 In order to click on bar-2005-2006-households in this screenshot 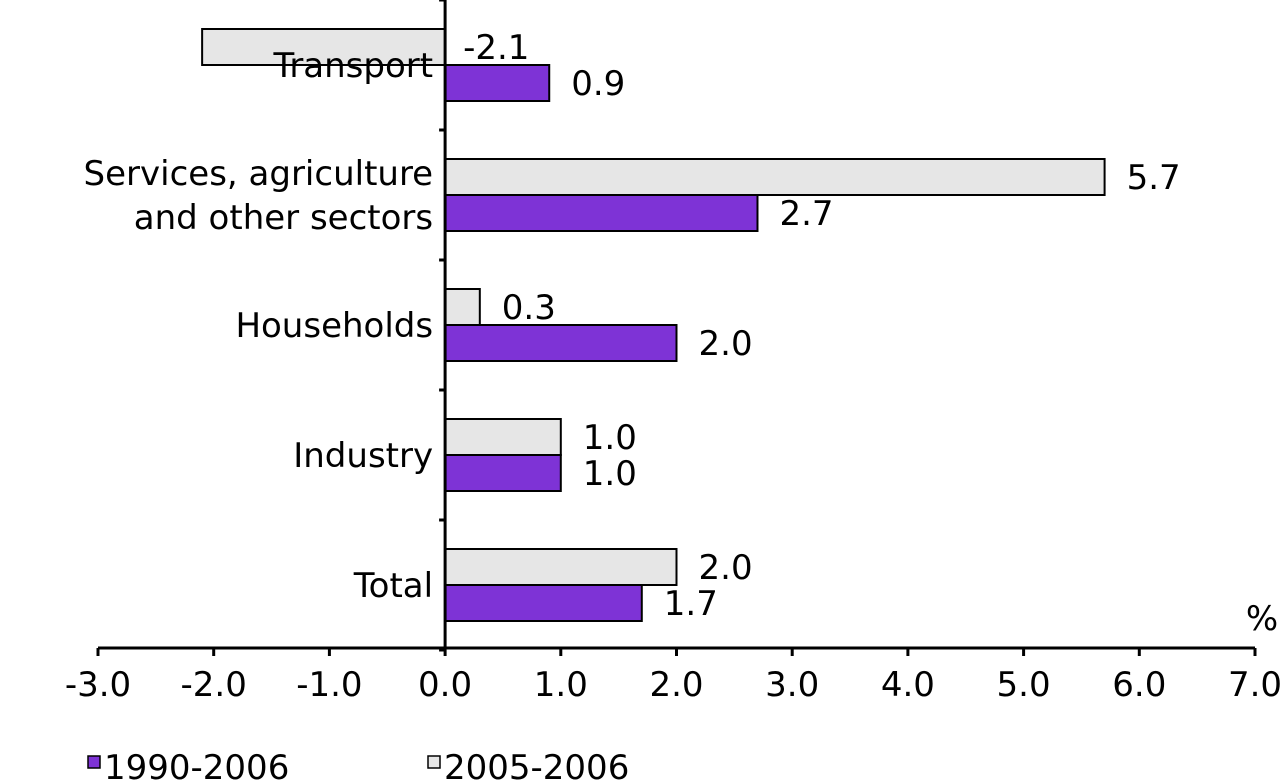, I will do `click(462, 307)`.